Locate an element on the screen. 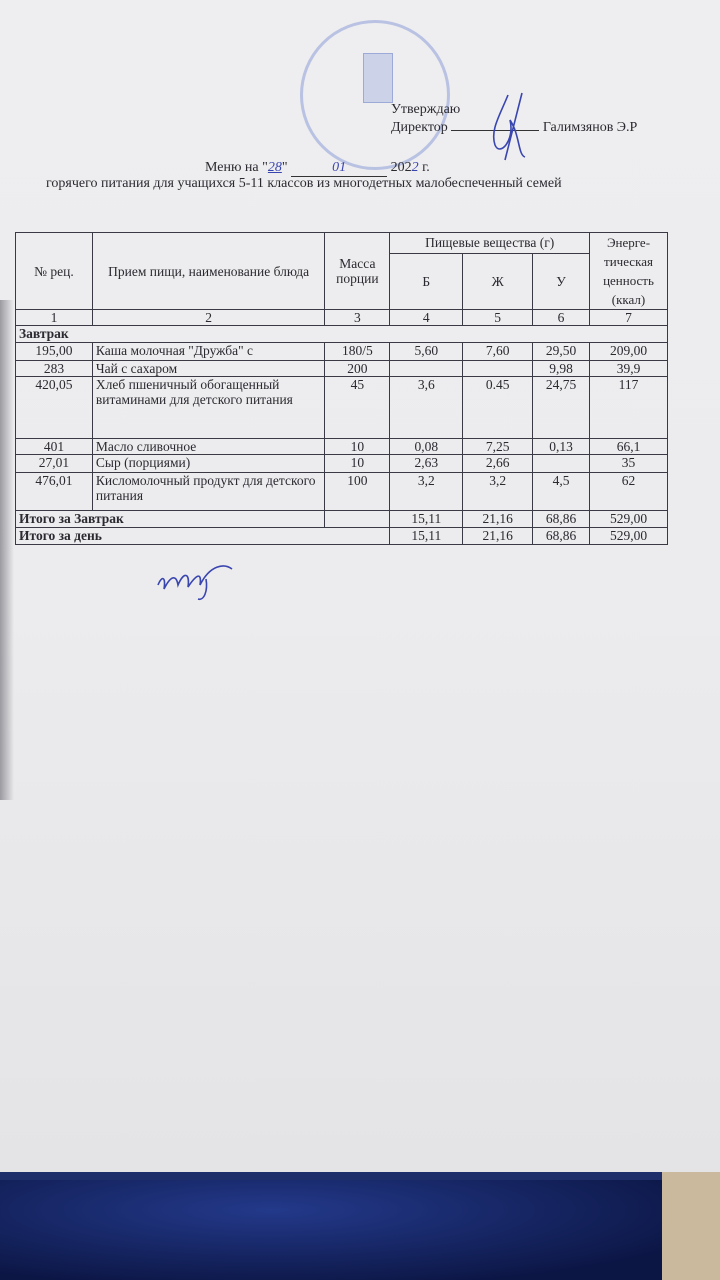  header-energy: Энерге-тическая ценность (ккал) is located at coordinates (628, 271).